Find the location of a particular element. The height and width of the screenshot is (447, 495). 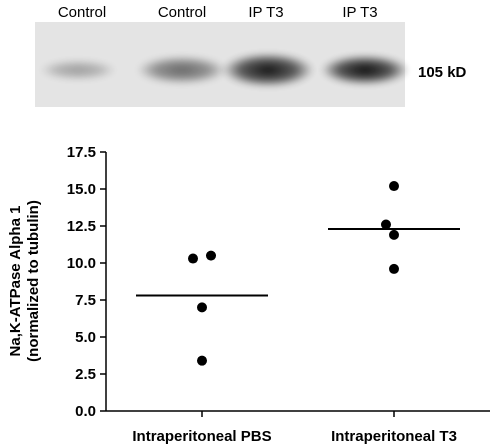

y-tick-label: 12.5 is located at coordinates (81, 226).